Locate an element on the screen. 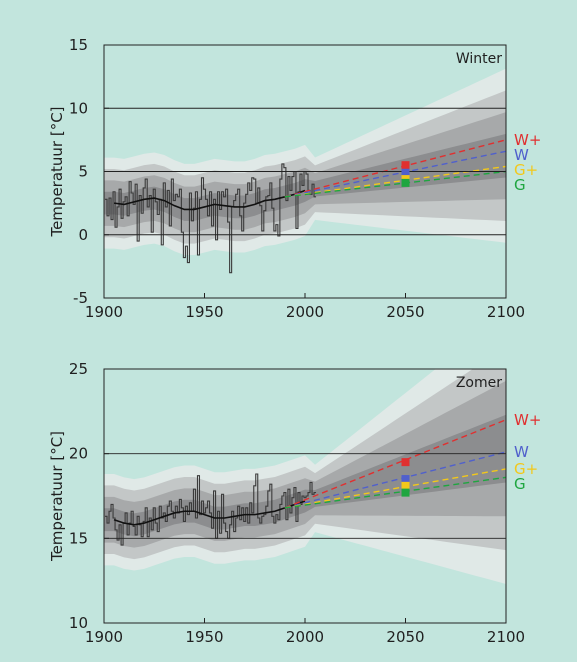 The height and width of the screenshot is (662, 577). scenario-line-G+ is located at coordinates (395, 488).